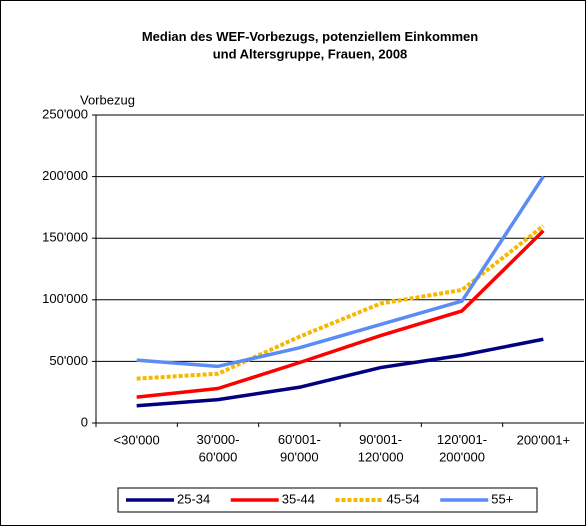 The height and width of the screenshot is (531, 586). I want to click on y-tick-label: 50'000, so click(68, 360).